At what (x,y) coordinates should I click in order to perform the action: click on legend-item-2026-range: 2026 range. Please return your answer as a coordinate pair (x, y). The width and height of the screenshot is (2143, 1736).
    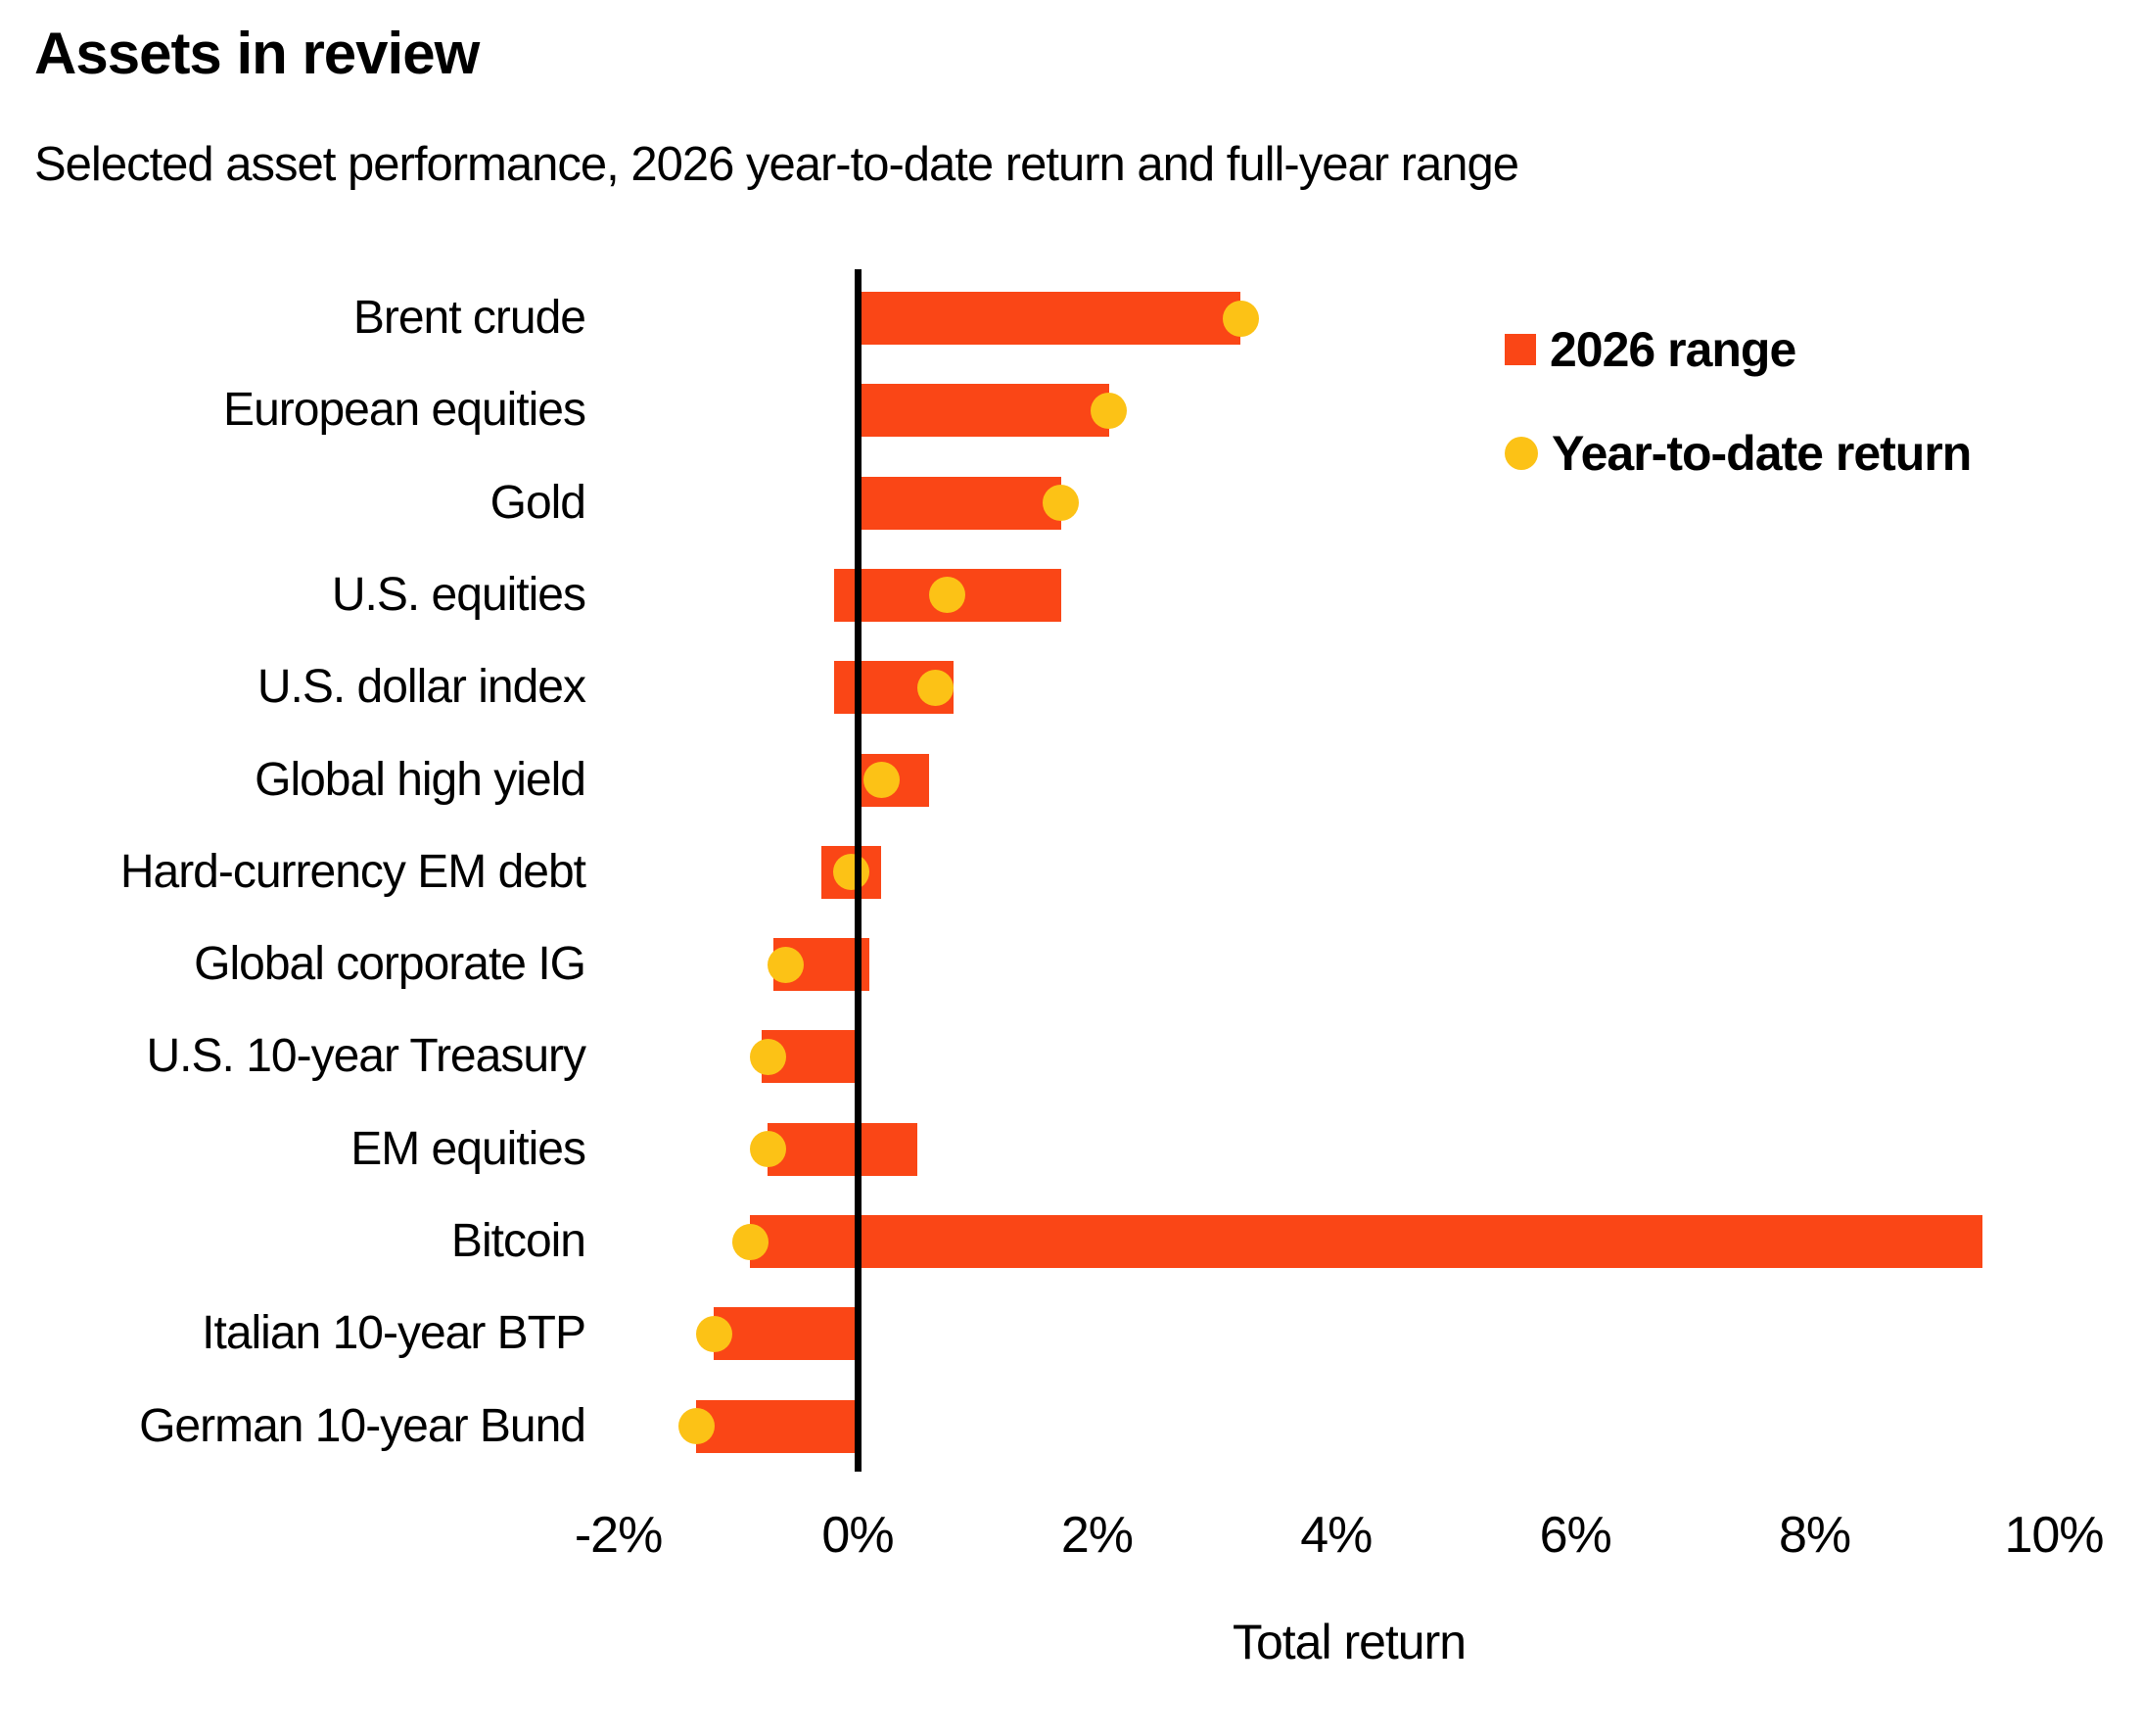
    Looking at the image, I should click on (1650, 349).